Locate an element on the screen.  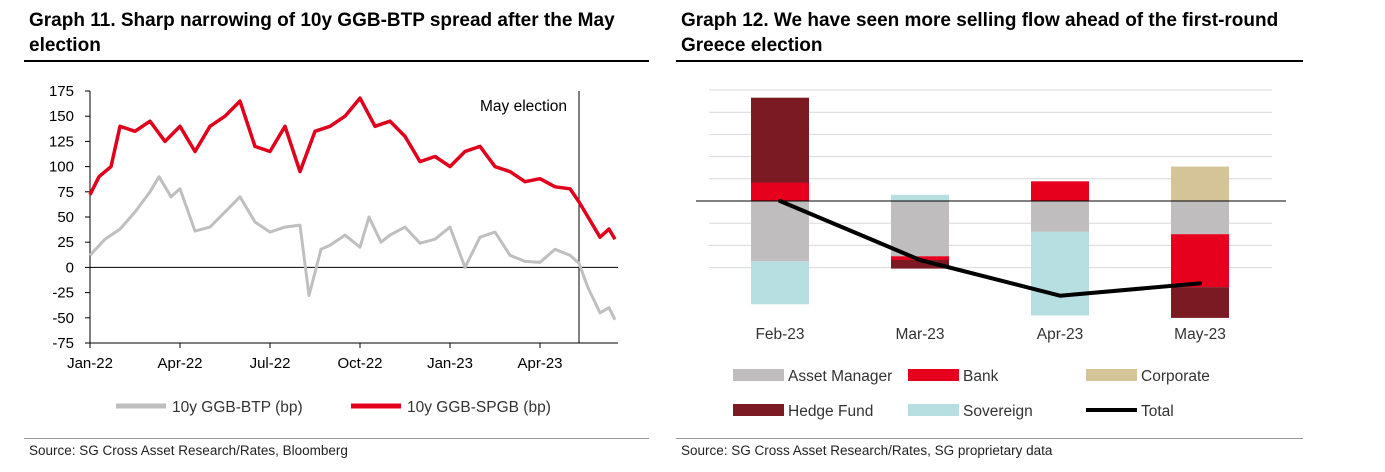
y-tick-label: 175 is located at coordinates (61, 91).